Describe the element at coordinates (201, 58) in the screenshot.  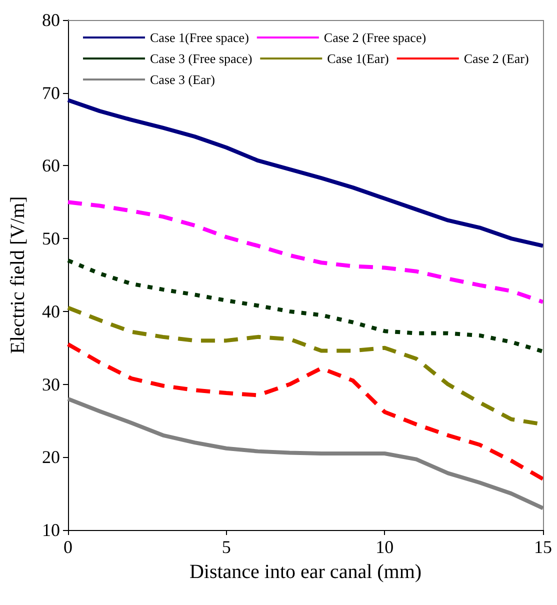
I see `legend-label: Case 3 (Free space)` at that location.